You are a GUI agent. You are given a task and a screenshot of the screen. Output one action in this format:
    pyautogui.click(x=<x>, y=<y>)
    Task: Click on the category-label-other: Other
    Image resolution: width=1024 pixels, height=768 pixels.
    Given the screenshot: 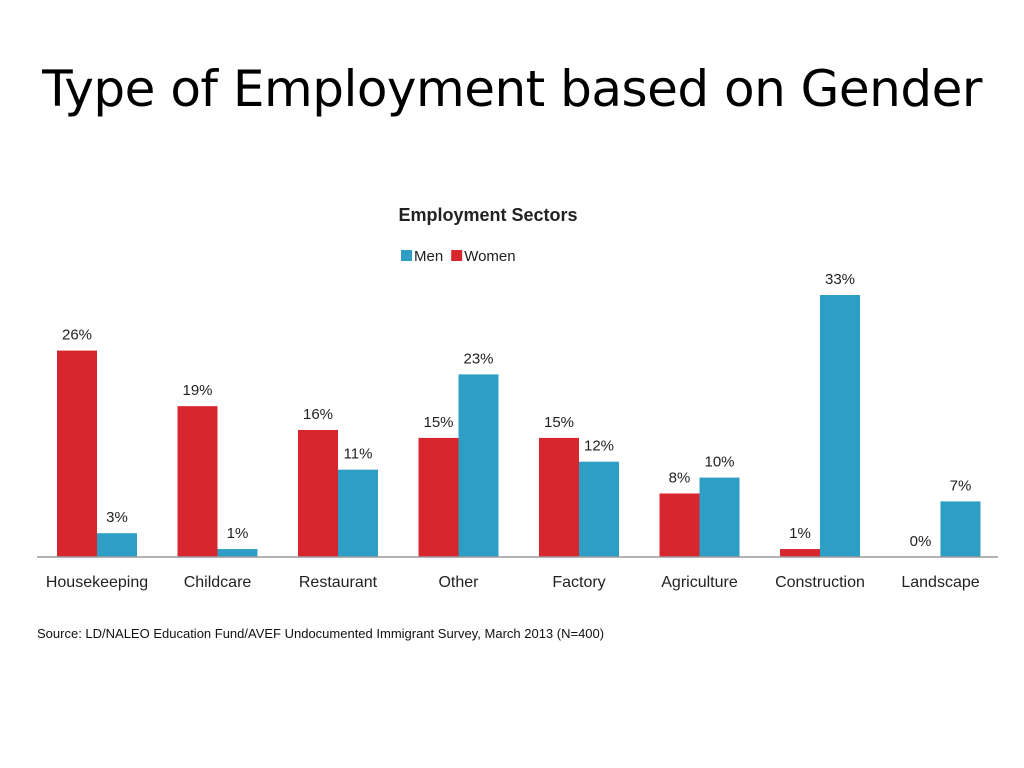 What is the action you would take?
    pyautogui.click(x=458, y=582)
    